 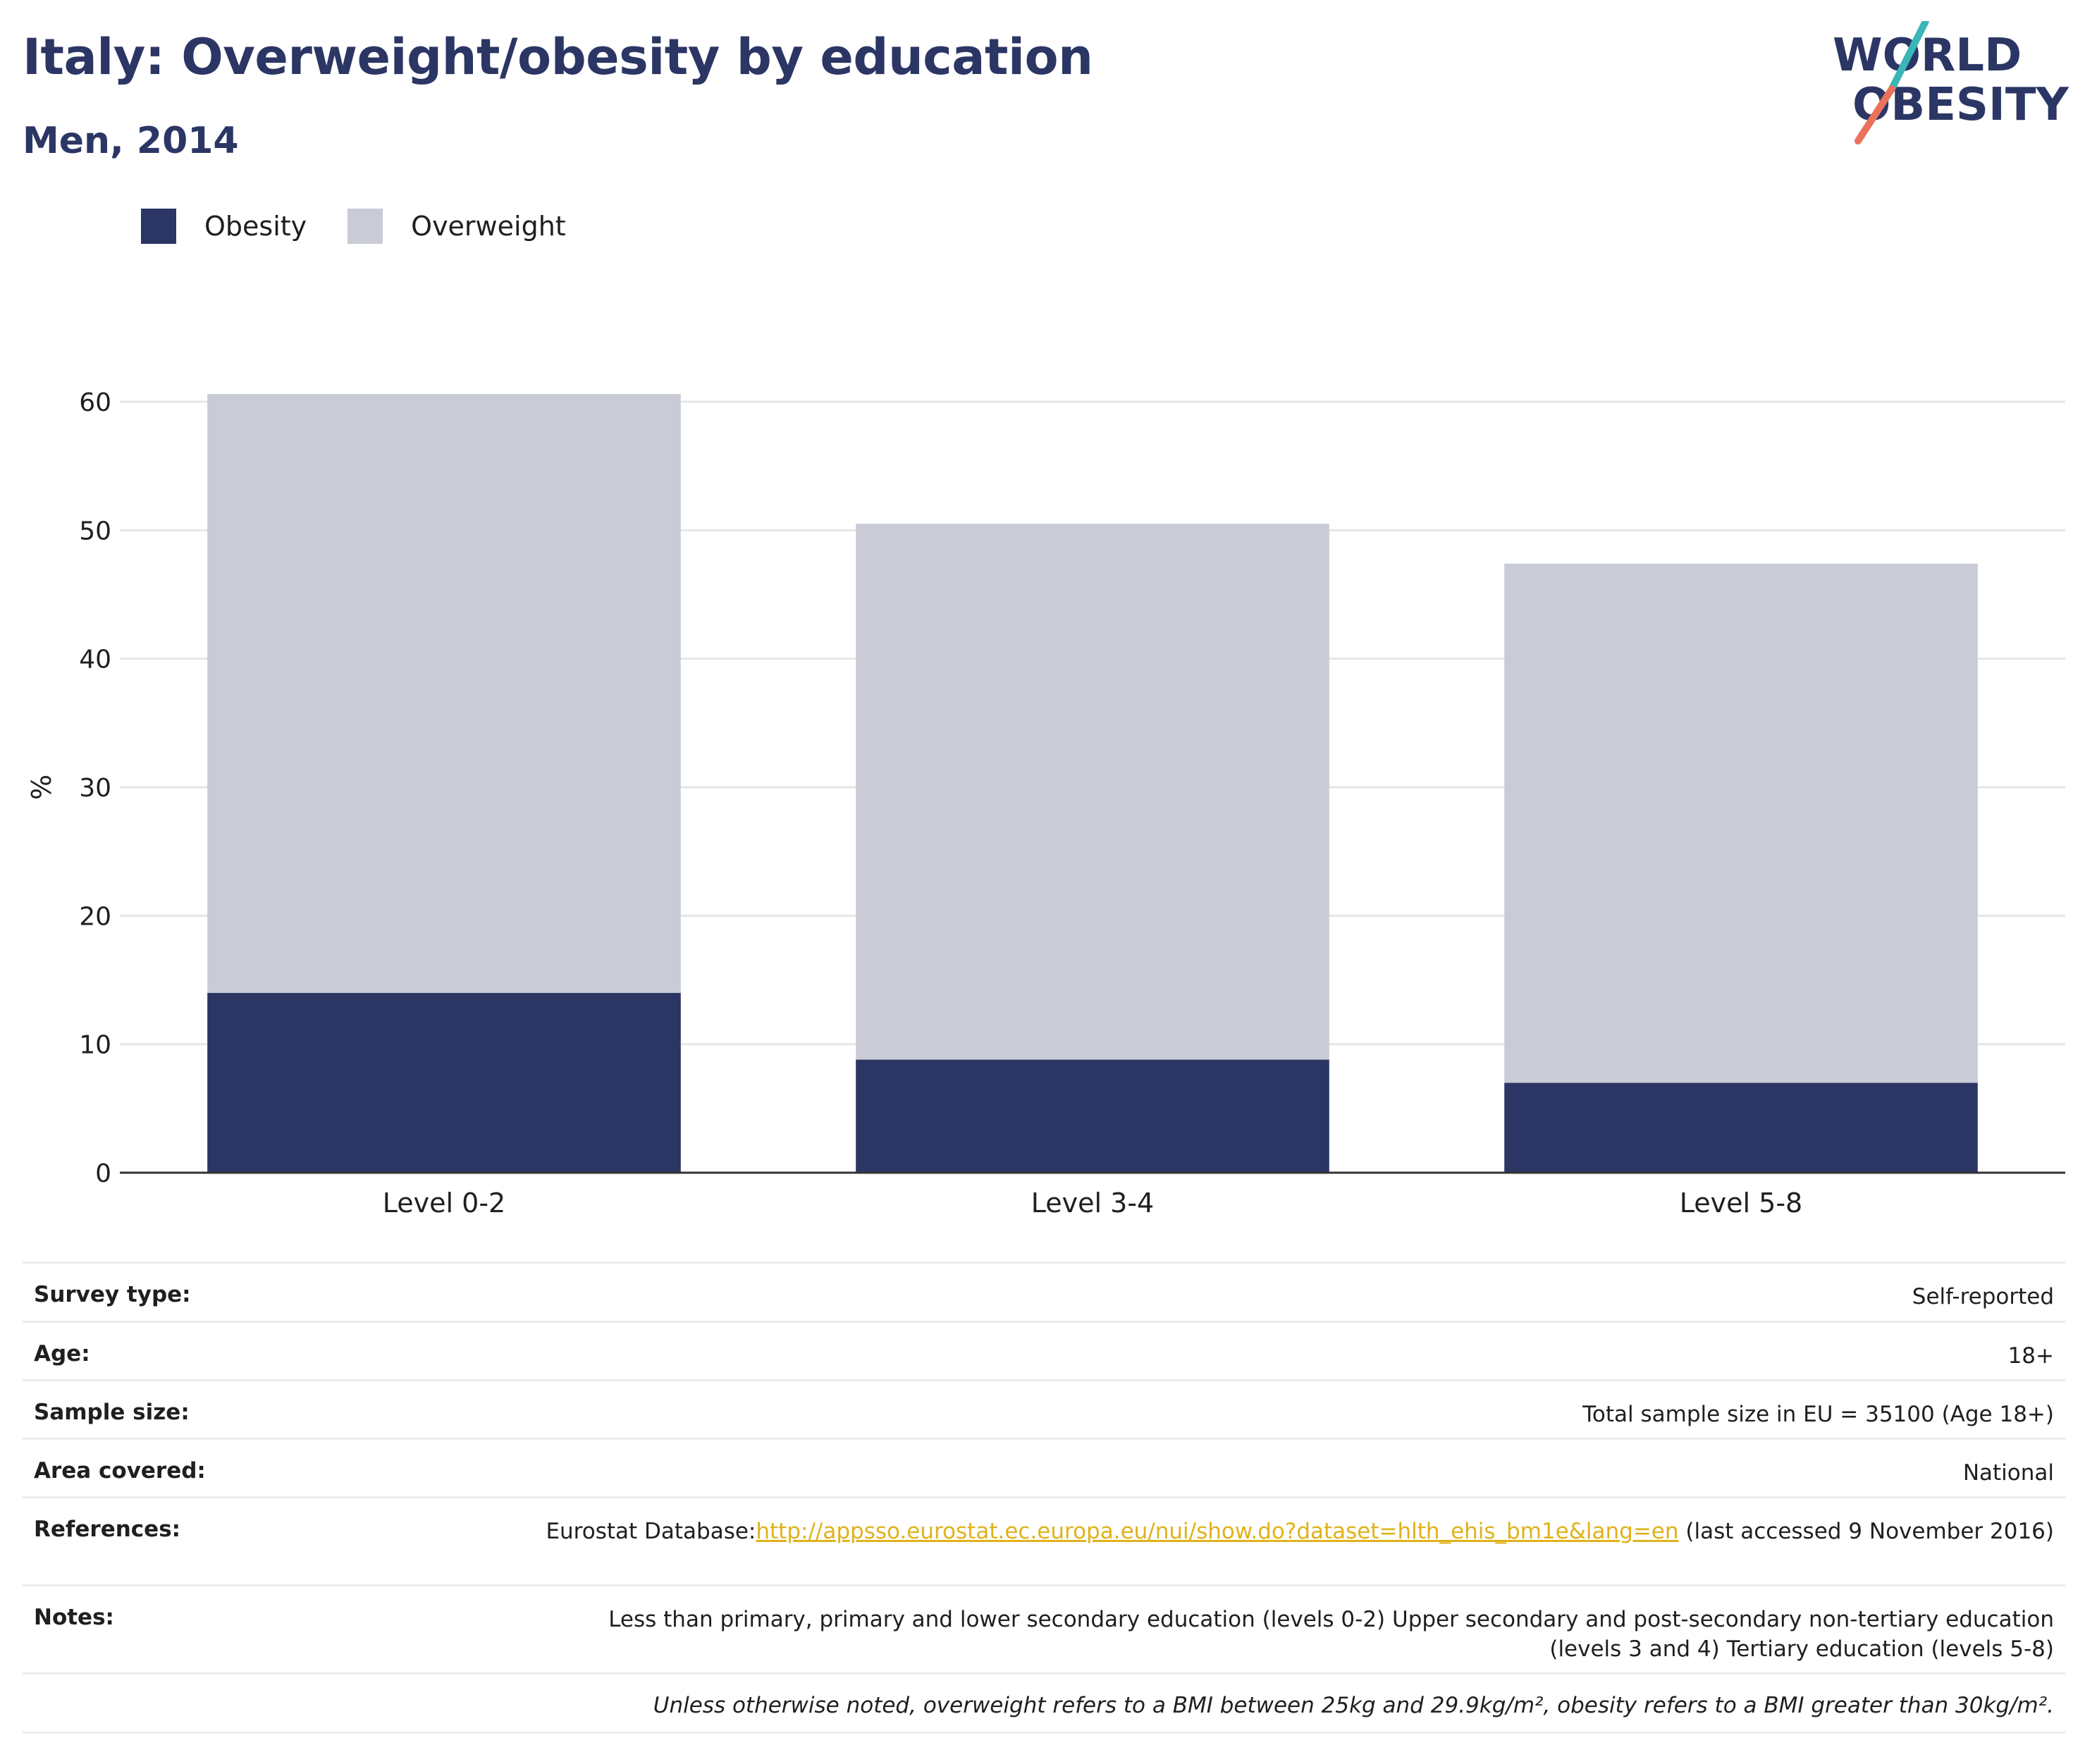 What do you see at coordinates (651, 1531) in the screenshot?
I see `references-prefix: Eurostat Database:` at bounding box center [651, 1531].